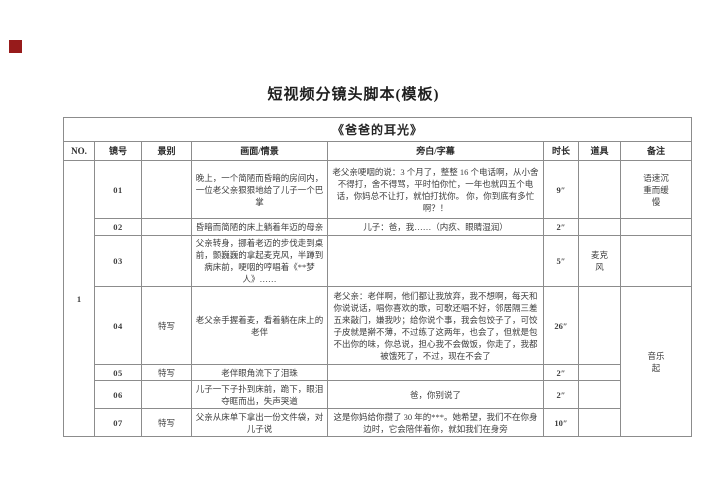 The width and height of the screenshot is (707, 500). What do you see at coordinates (118, 261) in the screenshot?
I see `shot-number-cell: 03` at bounding box center [118, 261].